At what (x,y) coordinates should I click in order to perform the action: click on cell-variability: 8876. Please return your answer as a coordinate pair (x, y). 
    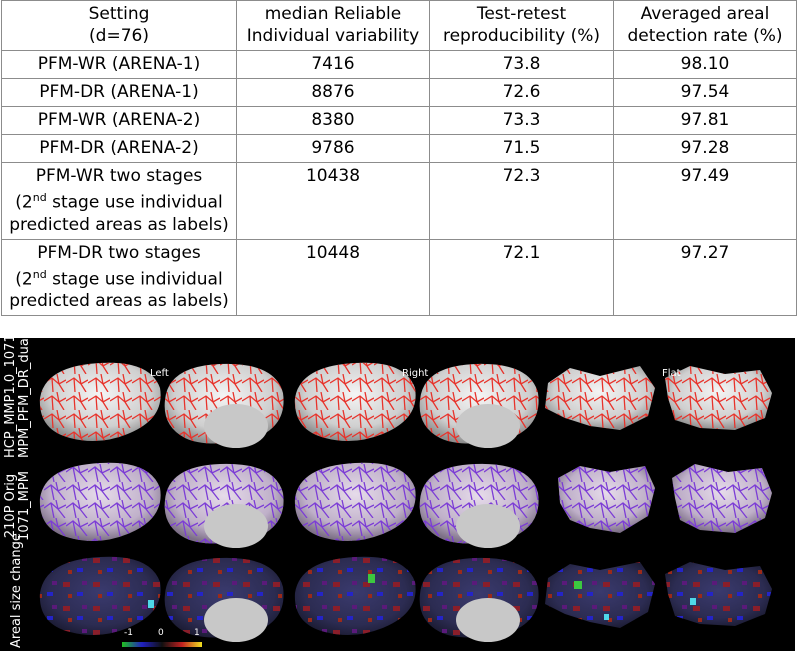
    Looking at the image, I should click on (333, 92).